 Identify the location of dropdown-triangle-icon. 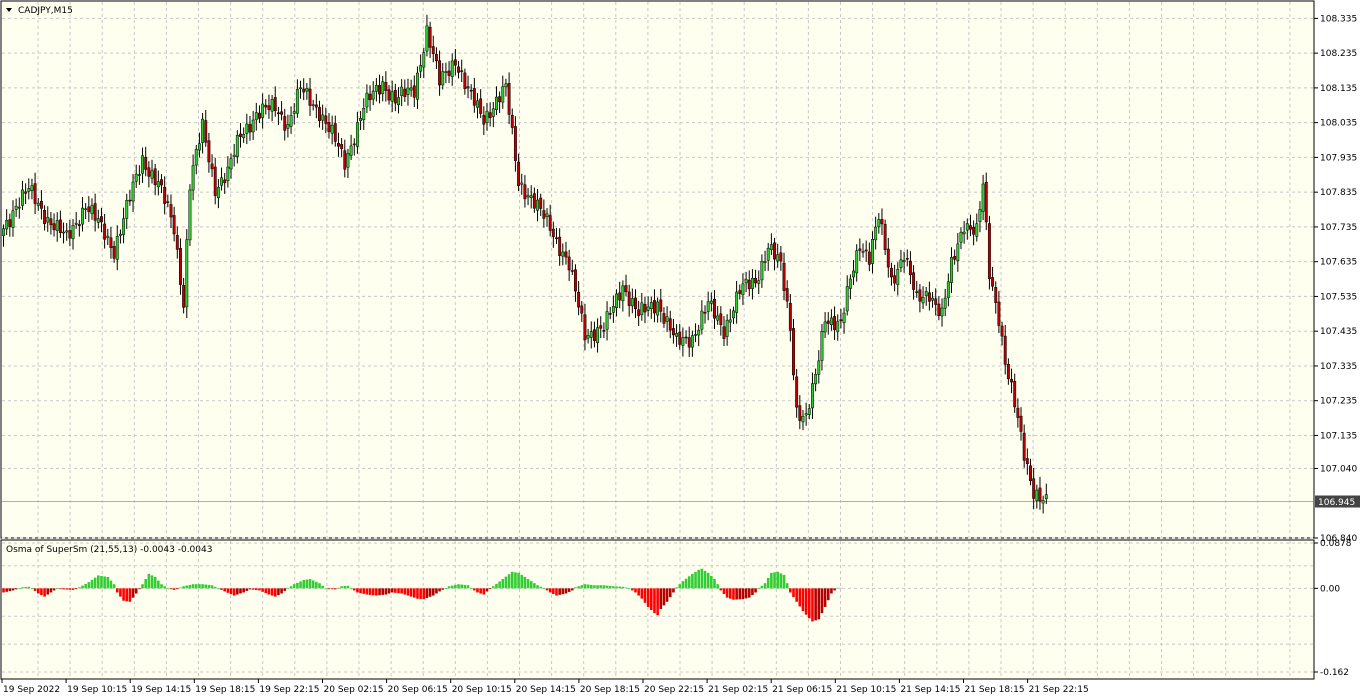
(9, 10).